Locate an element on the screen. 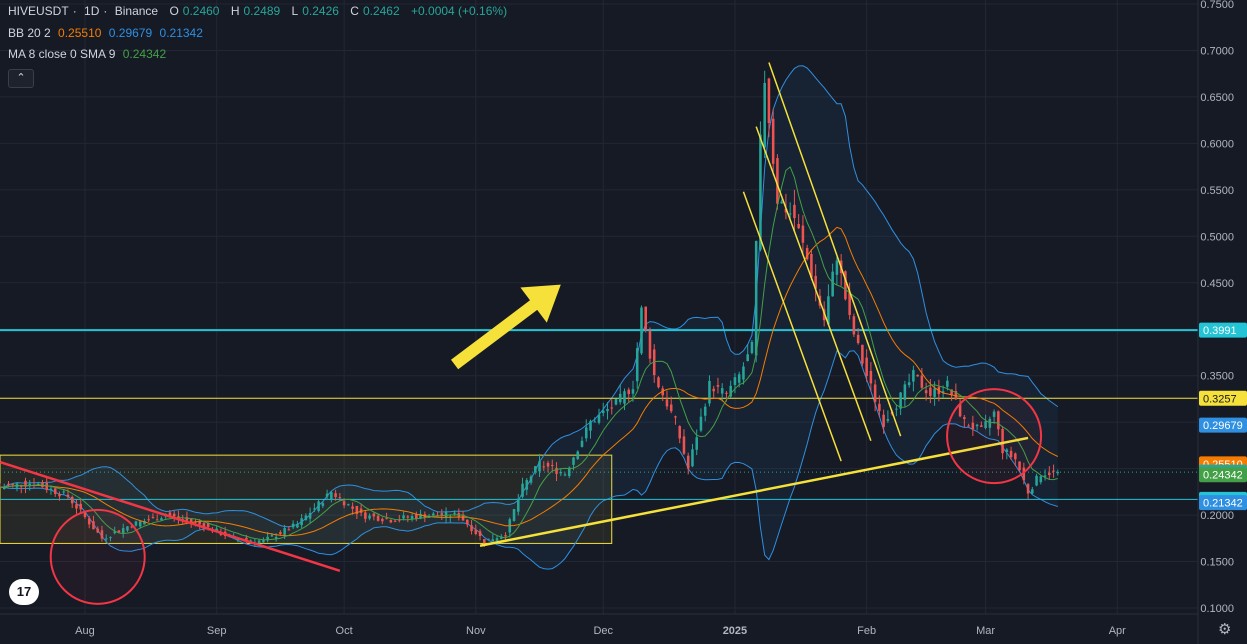 Image resolution: width=1247 pixels, height=644 pixels. time-tick-label: Nov is located at coordinates (476, 631).